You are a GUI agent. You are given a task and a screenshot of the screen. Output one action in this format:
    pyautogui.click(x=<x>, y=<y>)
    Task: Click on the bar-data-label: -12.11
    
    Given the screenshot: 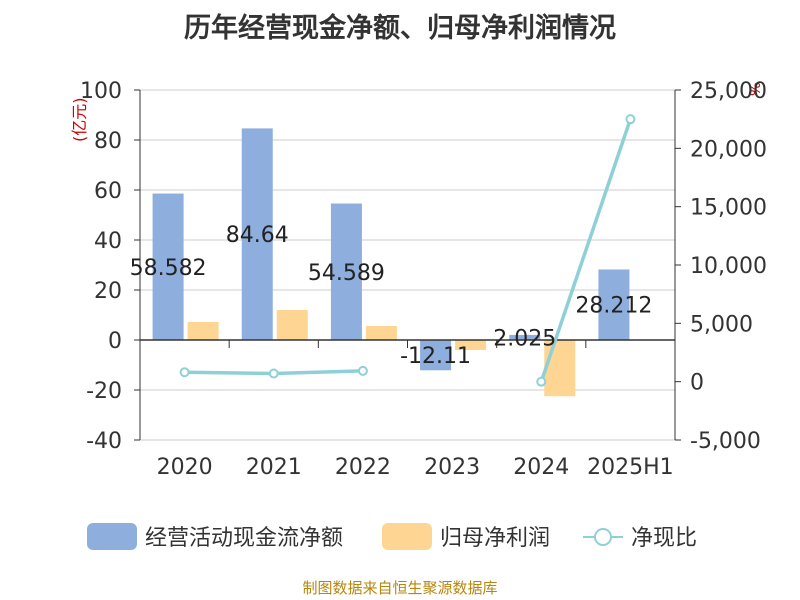 What is the action you would take?
    pyautogui.click(x=435, y=356)
    